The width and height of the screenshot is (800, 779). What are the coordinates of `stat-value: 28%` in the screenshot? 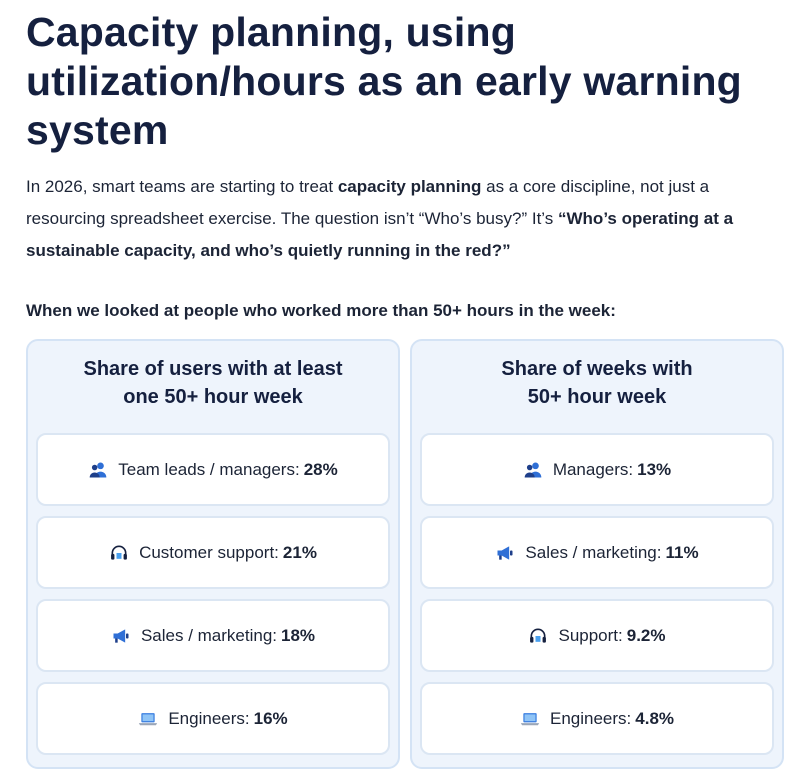 It's located at (320, 469).